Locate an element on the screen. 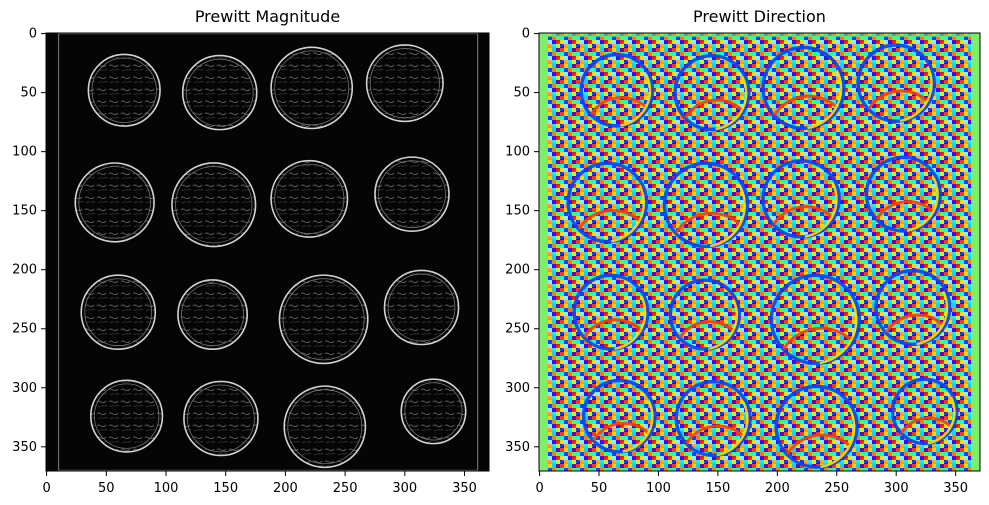 This screenshot has height=505, width=989. right-green-border is located at coordinates (975, 252).